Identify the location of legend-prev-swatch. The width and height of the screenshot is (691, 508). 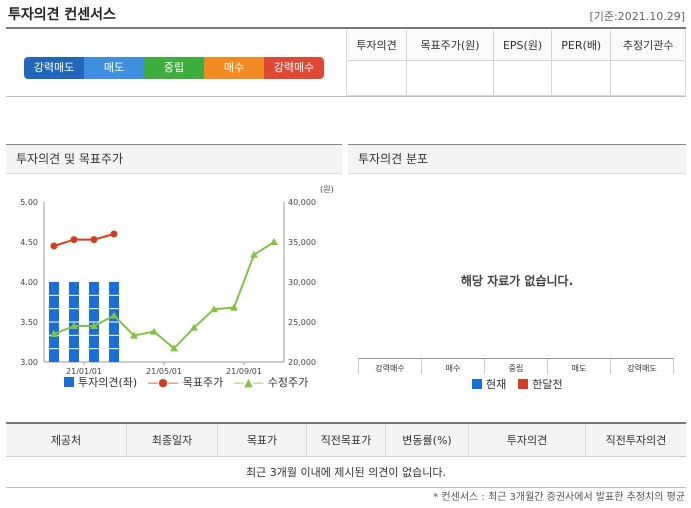
(523, 384).